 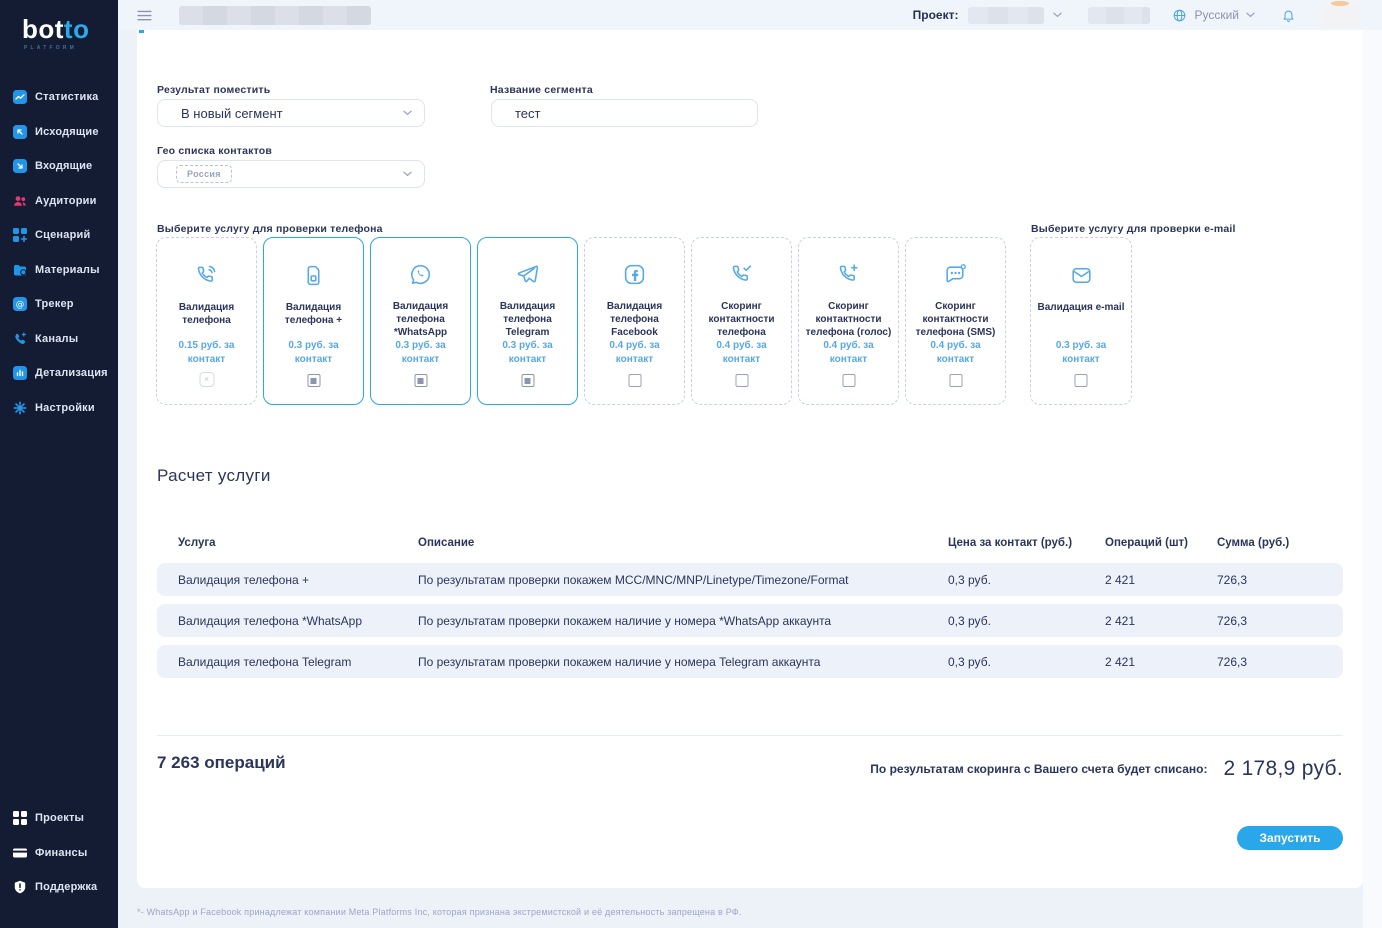 What do you see at coordinates (1179, 15) in the screenshot?
I see `globe-icon` at bounding box center [1179, 15].